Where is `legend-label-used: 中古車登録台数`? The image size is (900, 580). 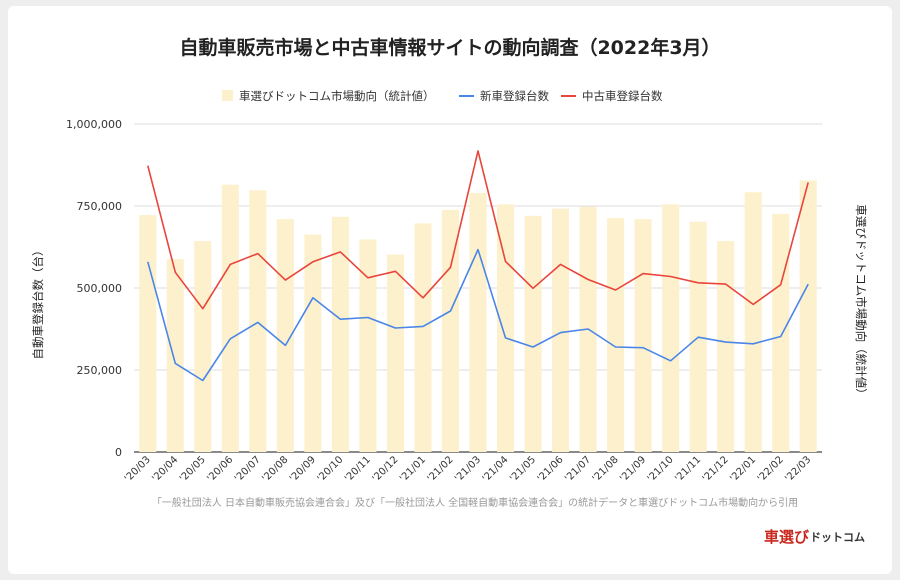 legend-label-used: 中古車登録台数 is located at coordinates (622, 96).